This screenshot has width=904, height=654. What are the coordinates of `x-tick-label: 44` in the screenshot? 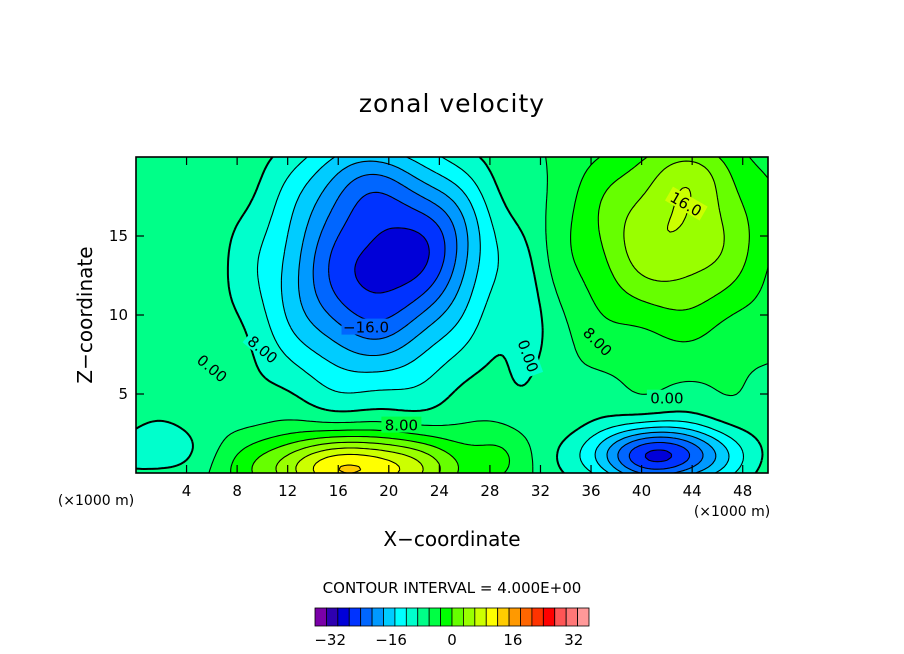 It's located at (692, 491).